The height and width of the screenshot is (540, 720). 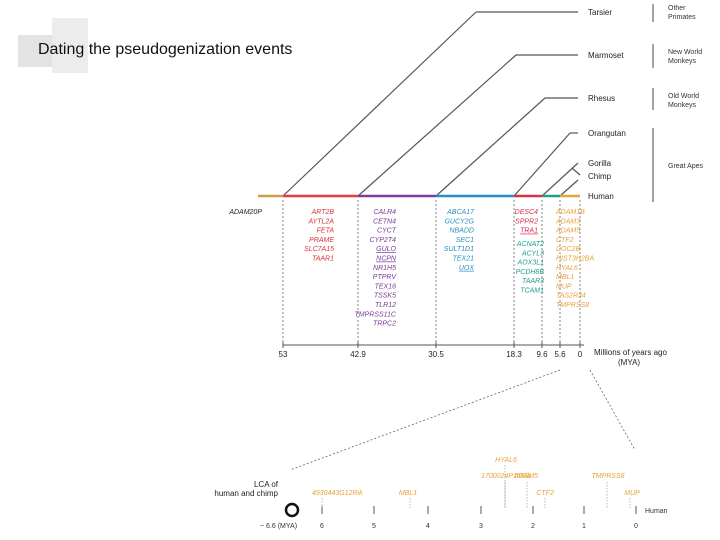 I want to click on zoom-gene-label: ADAM5, so click(x=525, y=476).